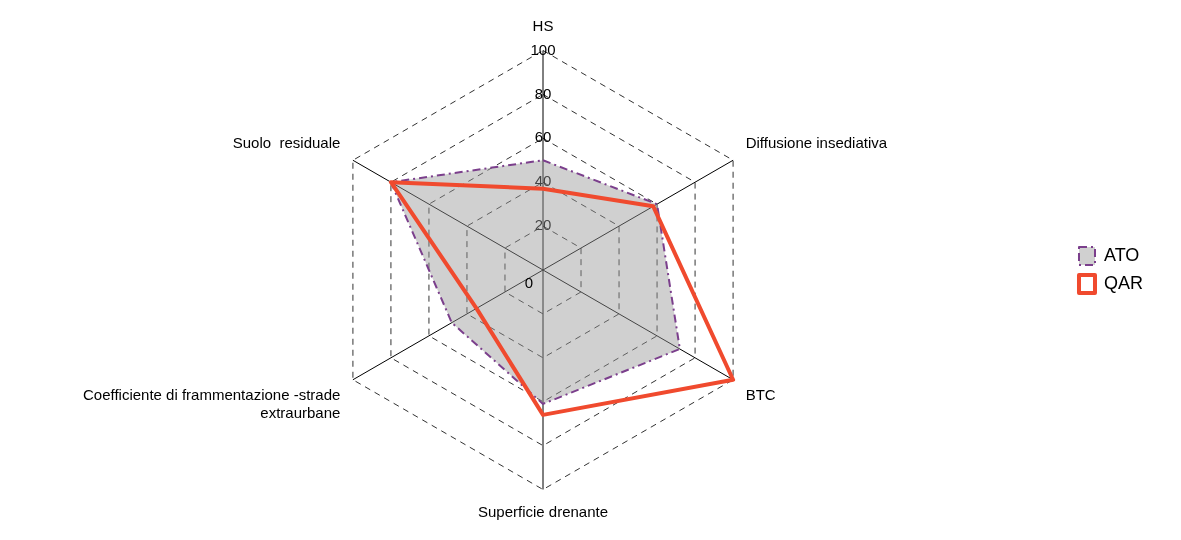 The width and height of the screenshot is (1181, 540). What do you see at coordinates (211, 404) in the screenshot?
I see `spoke-label: Coefficiente di frammentazione -strade extraurbane` at bounding box center [211, 404].